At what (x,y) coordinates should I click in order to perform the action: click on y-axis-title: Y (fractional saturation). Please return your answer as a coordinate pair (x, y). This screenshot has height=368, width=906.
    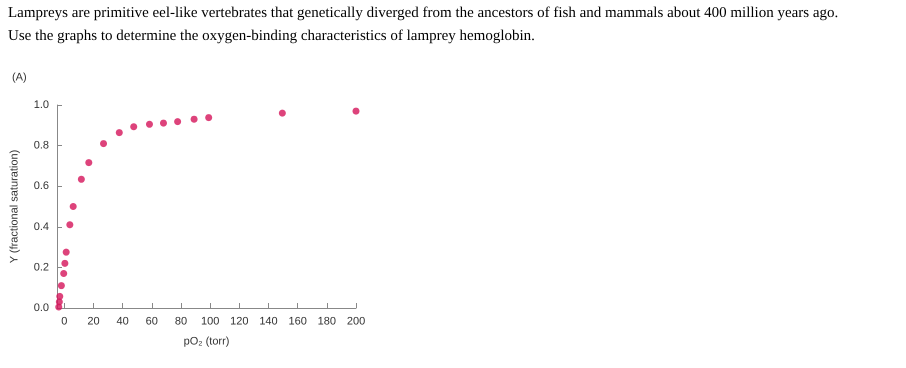
    Looking at the image, I should click on (14, 207).